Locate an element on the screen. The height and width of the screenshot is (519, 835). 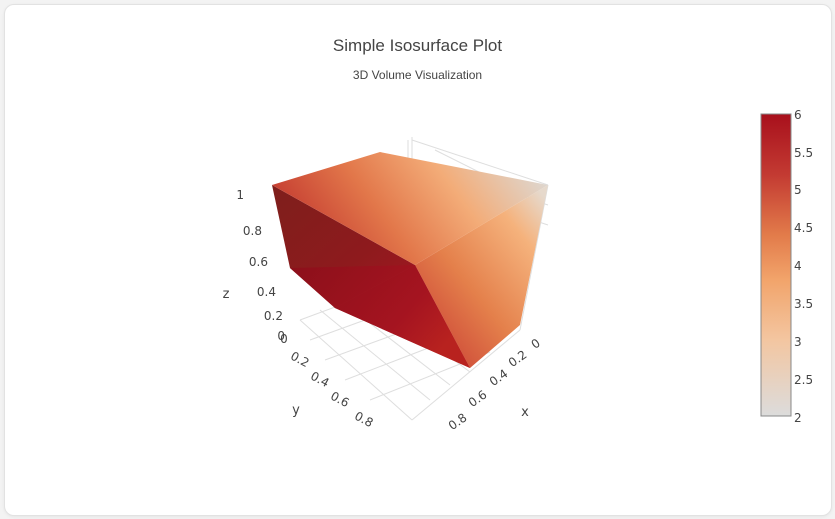
chart-title: Simple Isosurface Plot is located at coordinates (417, 45).